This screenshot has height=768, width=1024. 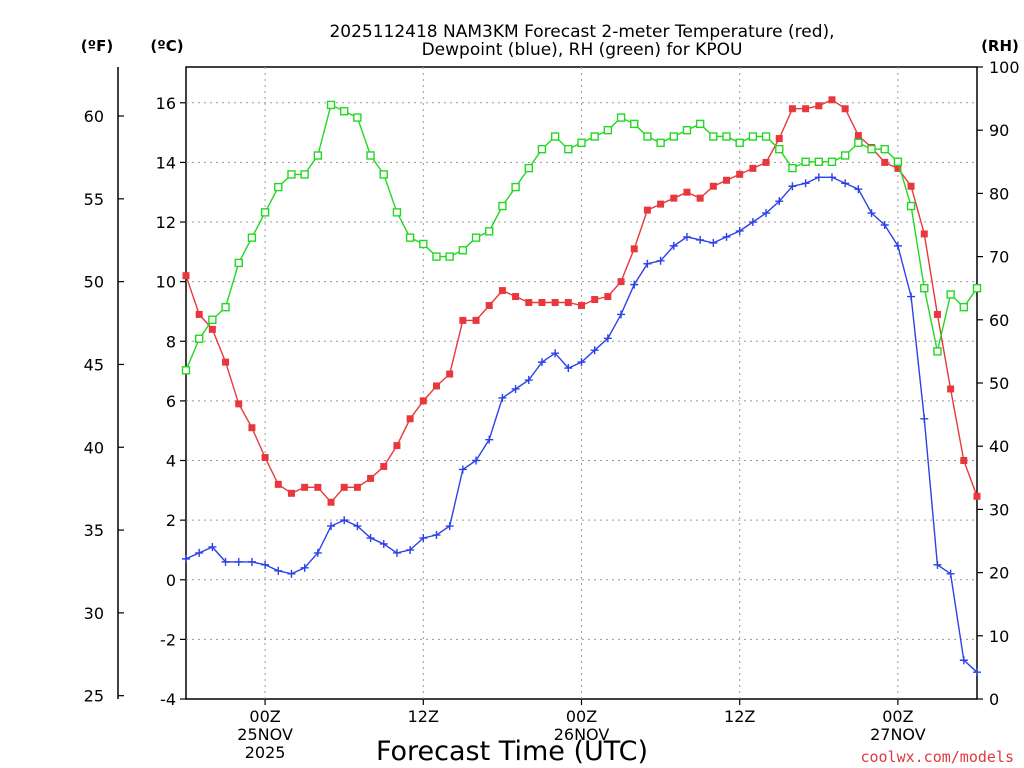 What do you see at coordinates (1004, 67) in the screenshot?
I see `rh-tick-label: 100` at bounding box center [1004, 67].